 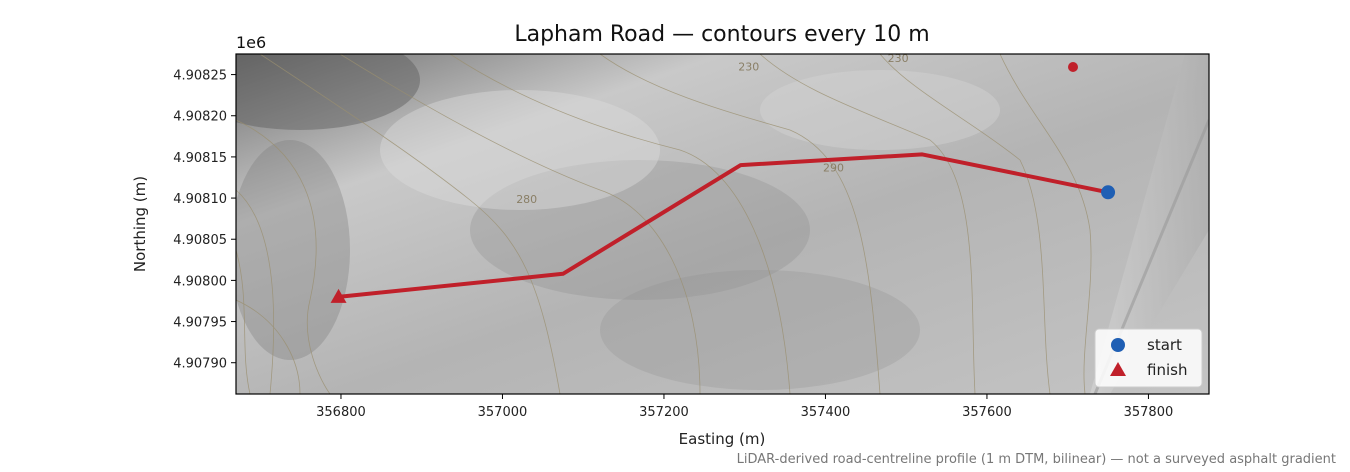 I want to click on legend-start-symbol, so click(x=1118, y=345).